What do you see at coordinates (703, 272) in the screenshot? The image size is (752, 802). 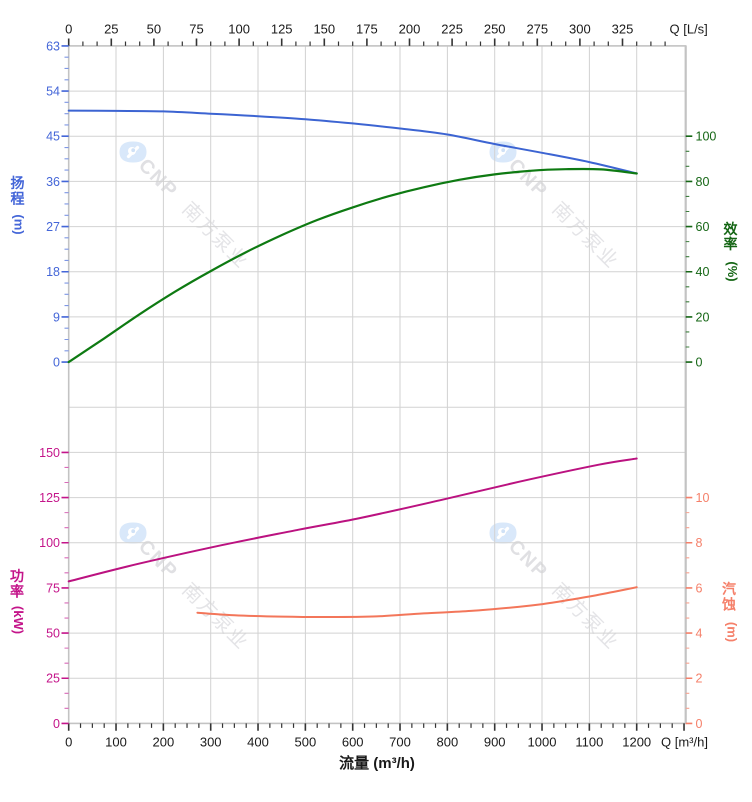 I see `svg-text: 40` at bounding box center [703, 272].